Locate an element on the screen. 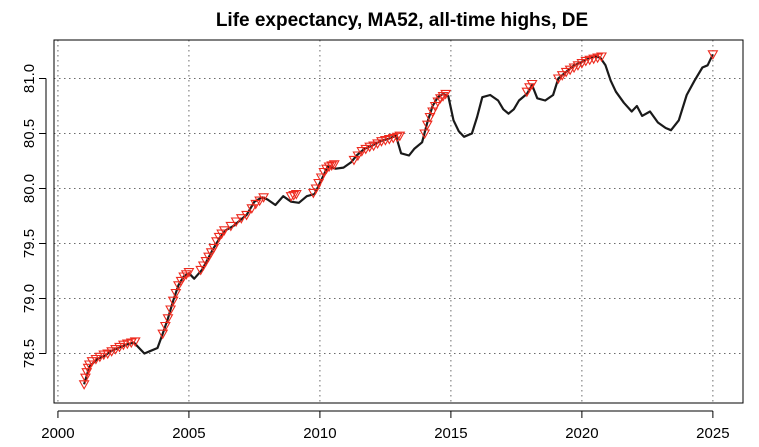 Image resolution: width=759 pixels, height=447 pixels. y-tick-label-79.0: 79.0 is located at coordinates (29, 298).